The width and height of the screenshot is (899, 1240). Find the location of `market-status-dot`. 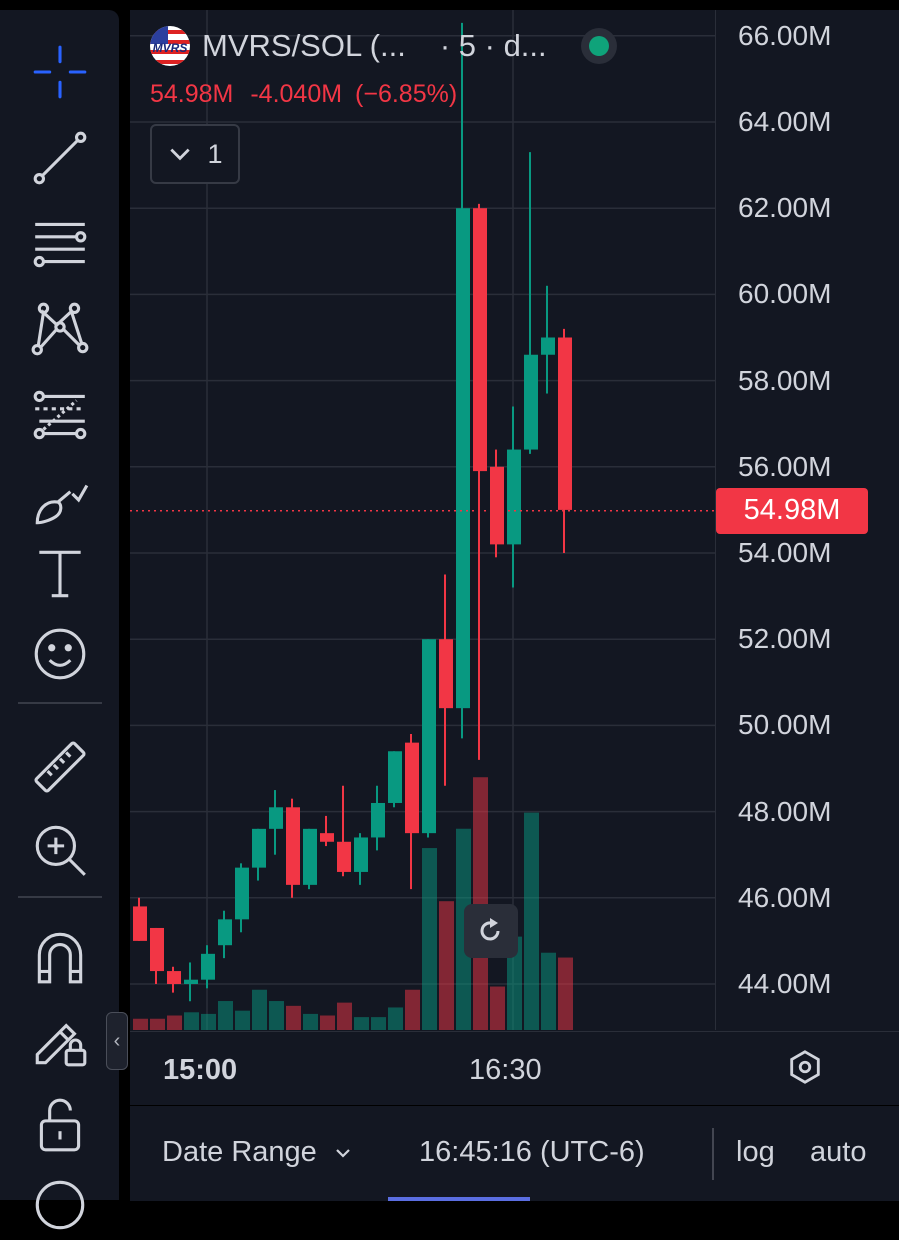

market-status-dot is located at coordinates (598, 46).